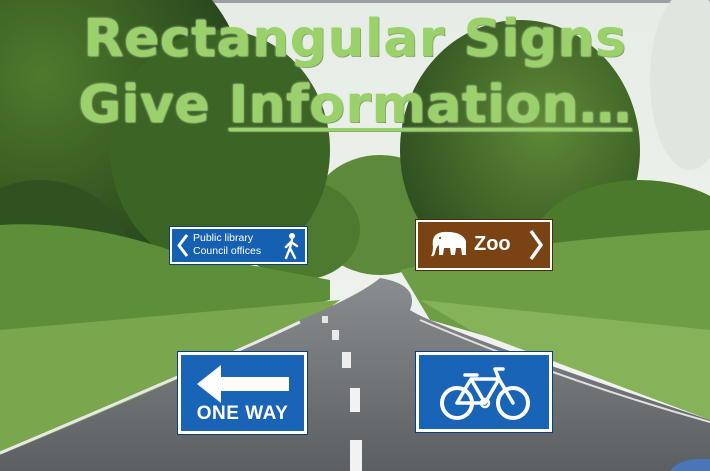 Image resolution: width=710 pixels, height=471 pixels. Describe the element at coordinates (492, 244) in the screenshot. I see `zoo-sign-label: Zoo` at that location.